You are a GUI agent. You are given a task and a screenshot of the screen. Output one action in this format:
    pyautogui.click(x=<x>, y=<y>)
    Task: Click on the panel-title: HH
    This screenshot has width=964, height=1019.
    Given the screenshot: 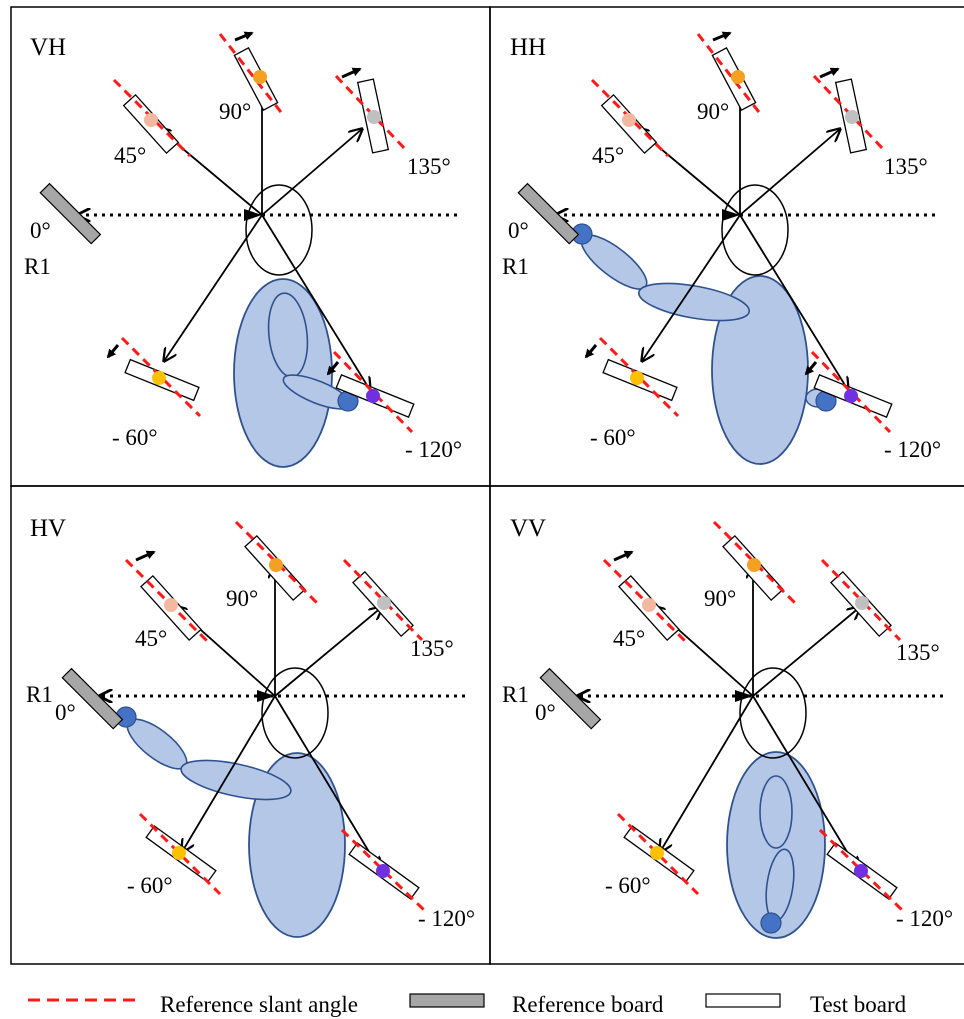 What is the action you would take?
    pyautogui.click(x=528, y=47)
    